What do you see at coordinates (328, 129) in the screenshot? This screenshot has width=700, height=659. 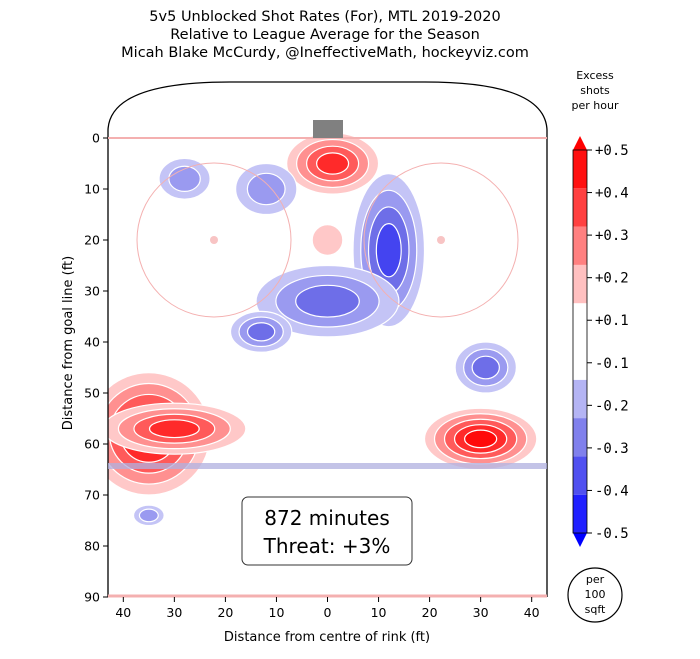 I see `goal-net` at bounding box center [328, 129].